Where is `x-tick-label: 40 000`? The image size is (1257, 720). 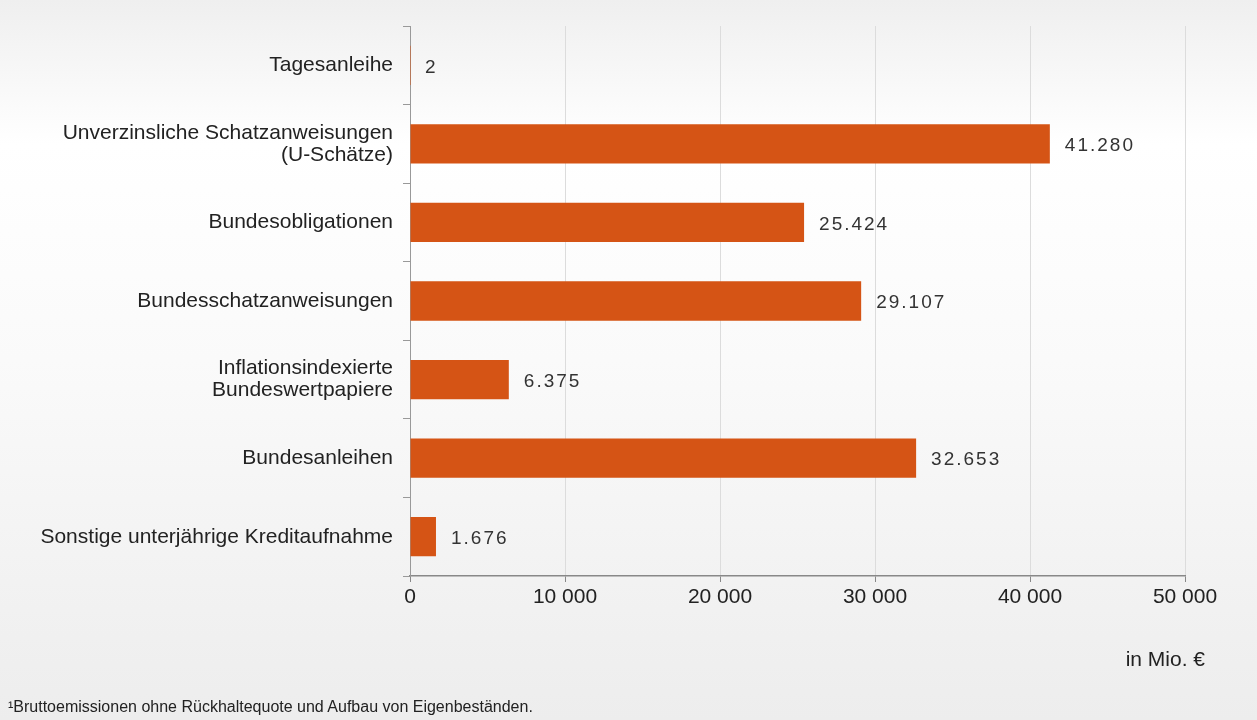 x-tick-label: 40 000 is located at coordinates (1030, 596).